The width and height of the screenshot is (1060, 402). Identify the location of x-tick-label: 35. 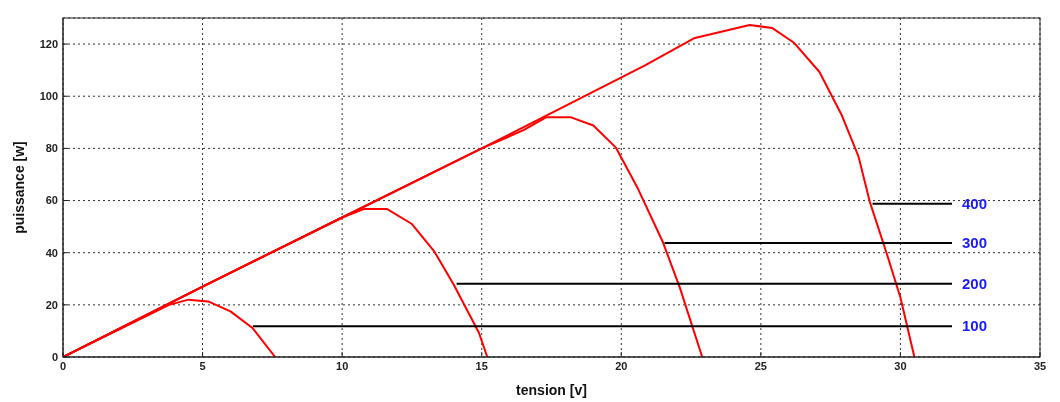
(1040, 365).